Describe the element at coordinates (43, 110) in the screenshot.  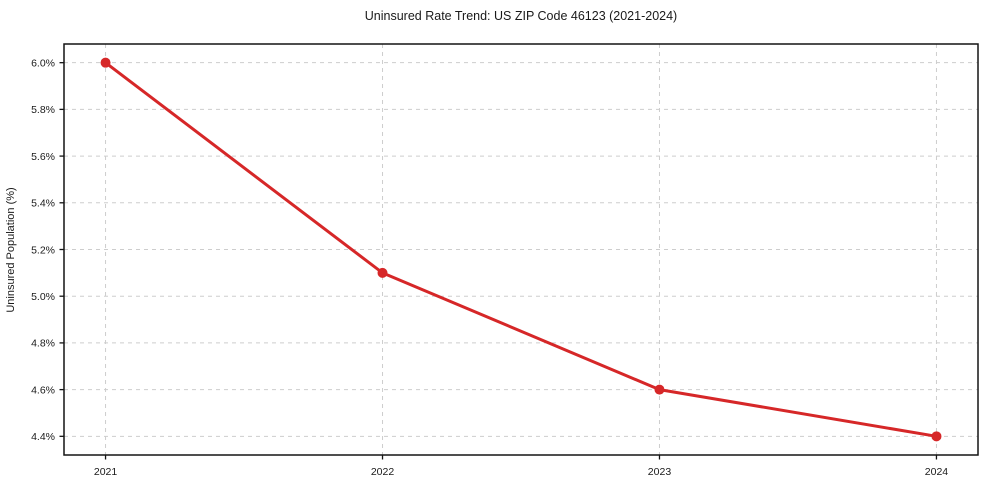
I see `y-tick-label: 5.8%` at that location.